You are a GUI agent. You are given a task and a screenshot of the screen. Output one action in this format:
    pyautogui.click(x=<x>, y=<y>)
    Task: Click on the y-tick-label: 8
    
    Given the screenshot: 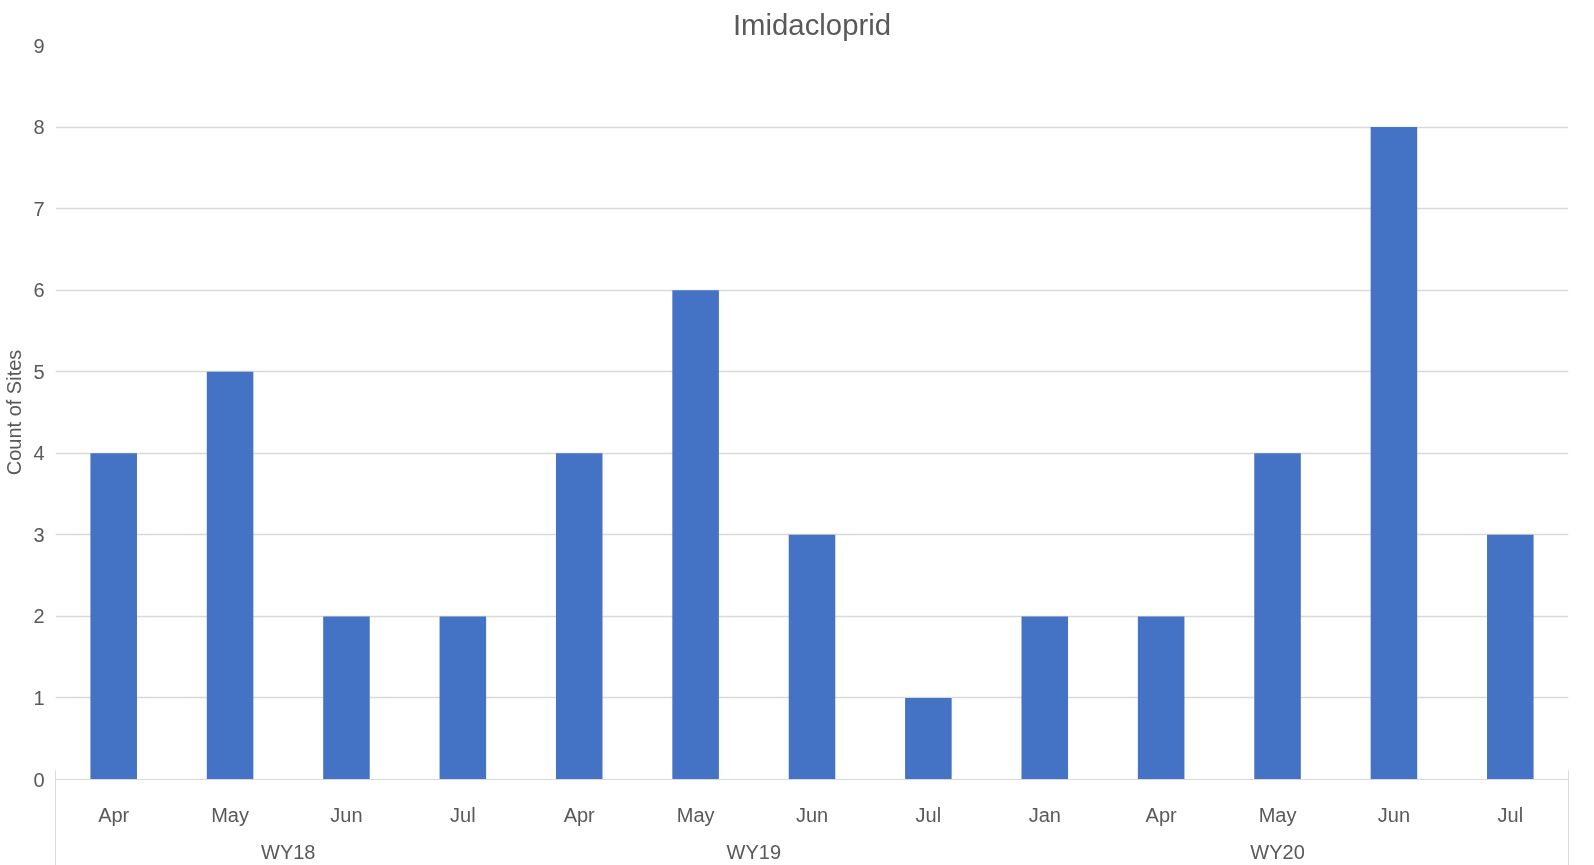 What is the action you would take?
    pyautogui.click(x=39, y=127)
    